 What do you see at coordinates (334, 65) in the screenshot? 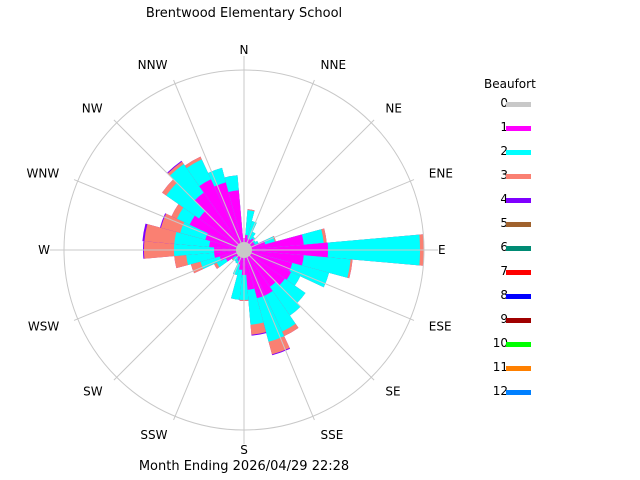
I see `compass-label-nne: NNE` at bounding box center [334, 65].